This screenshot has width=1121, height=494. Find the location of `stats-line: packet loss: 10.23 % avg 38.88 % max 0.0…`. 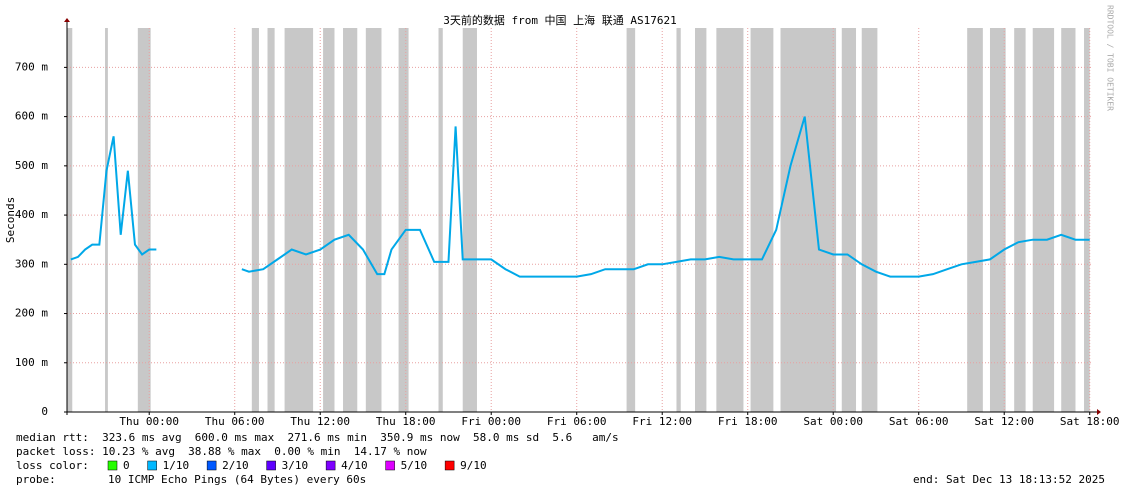

stats-line: packet loss: 10.23 % avg 38.88 % max 0.0… is located at coordinates (221, 451).